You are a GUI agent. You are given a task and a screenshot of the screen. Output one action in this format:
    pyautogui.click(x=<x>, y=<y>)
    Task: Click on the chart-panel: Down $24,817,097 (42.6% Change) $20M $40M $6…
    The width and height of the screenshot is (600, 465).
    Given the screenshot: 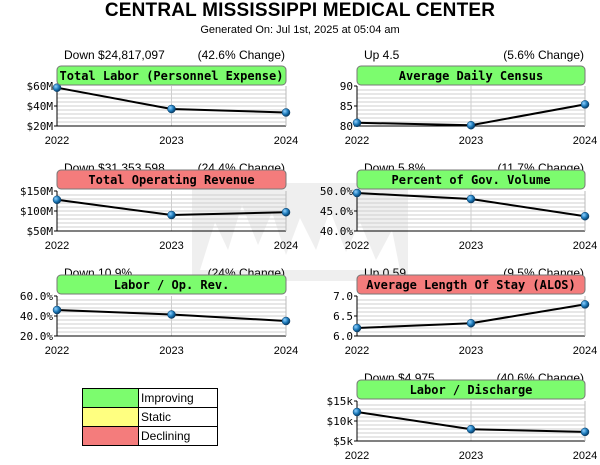 What is the action you would take?
    pyautogui.click(x=163, y=97)
    